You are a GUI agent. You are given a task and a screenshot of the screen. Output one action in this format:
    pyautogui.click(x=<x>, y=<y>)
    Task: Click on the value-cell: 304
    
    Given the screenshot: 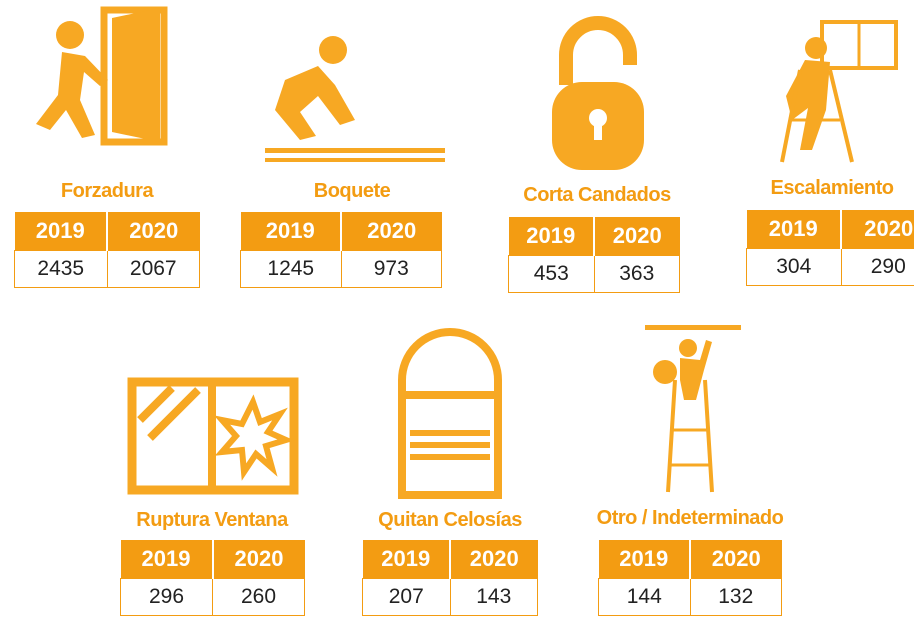 What is the action you would take?
    pyautogui.click(x=794, y=267)
    